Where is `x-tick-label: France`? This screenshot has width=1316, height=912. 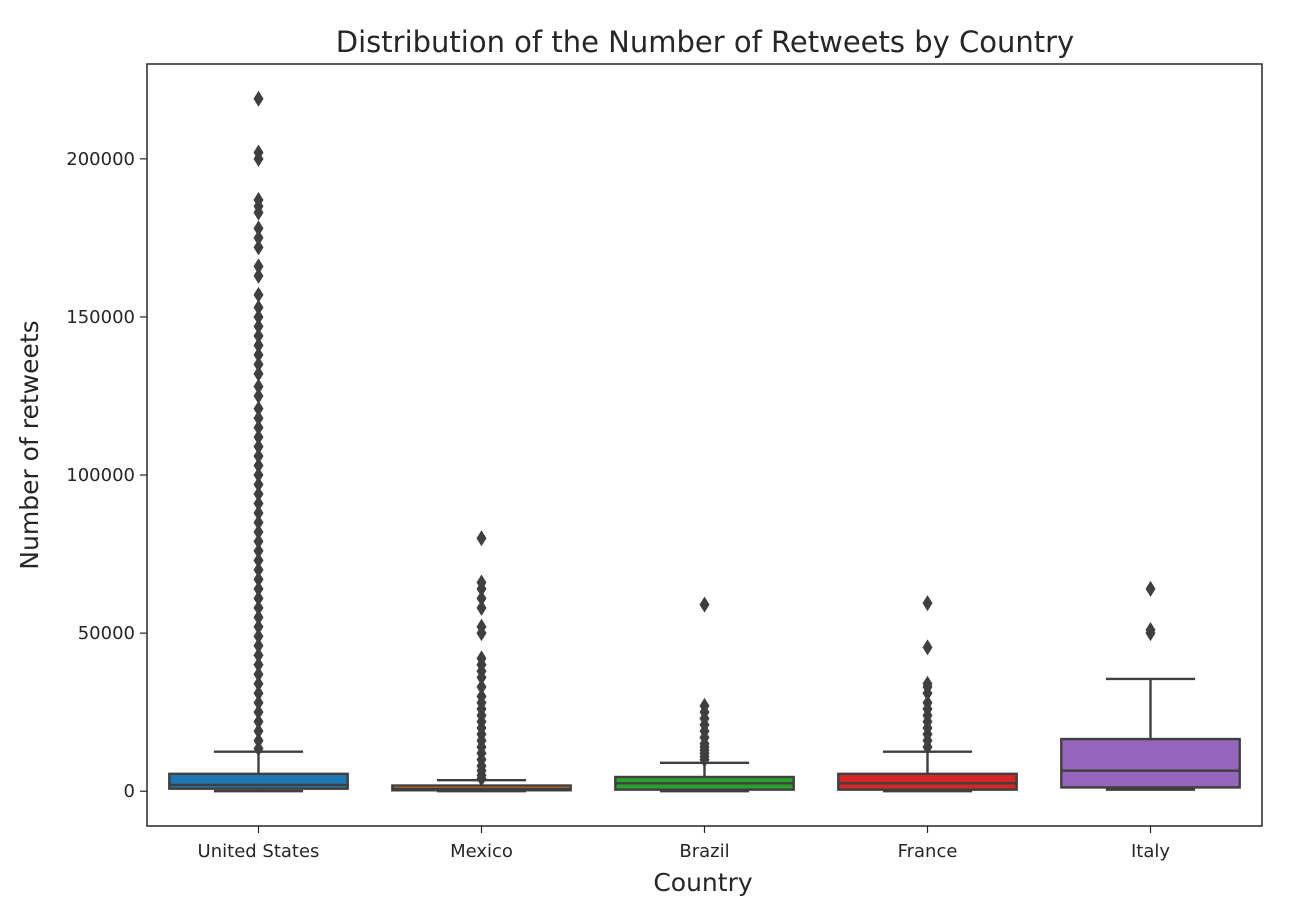
x-tick-label: France is located at coordinates (928, 851).